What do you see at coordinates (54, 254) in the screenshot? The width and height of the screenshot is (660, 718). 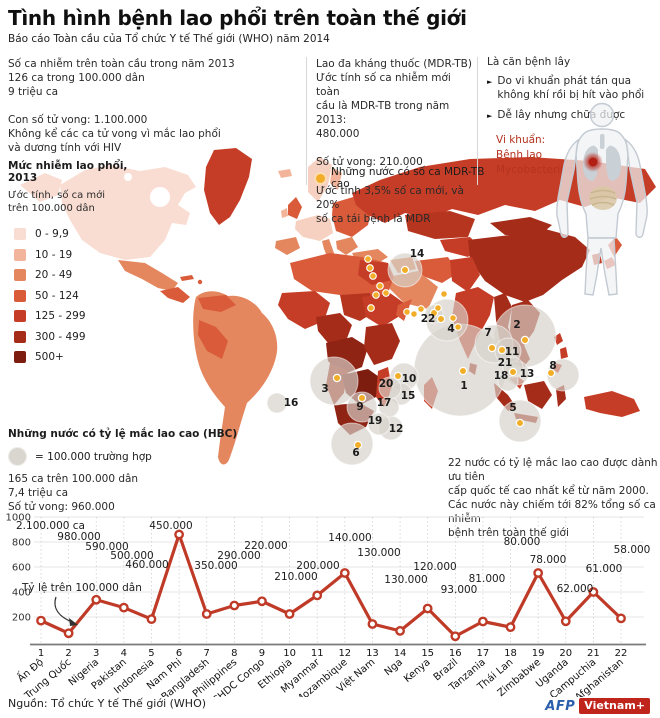 I see `legend-label: 10 - 19` at bounding box center [54, 254].